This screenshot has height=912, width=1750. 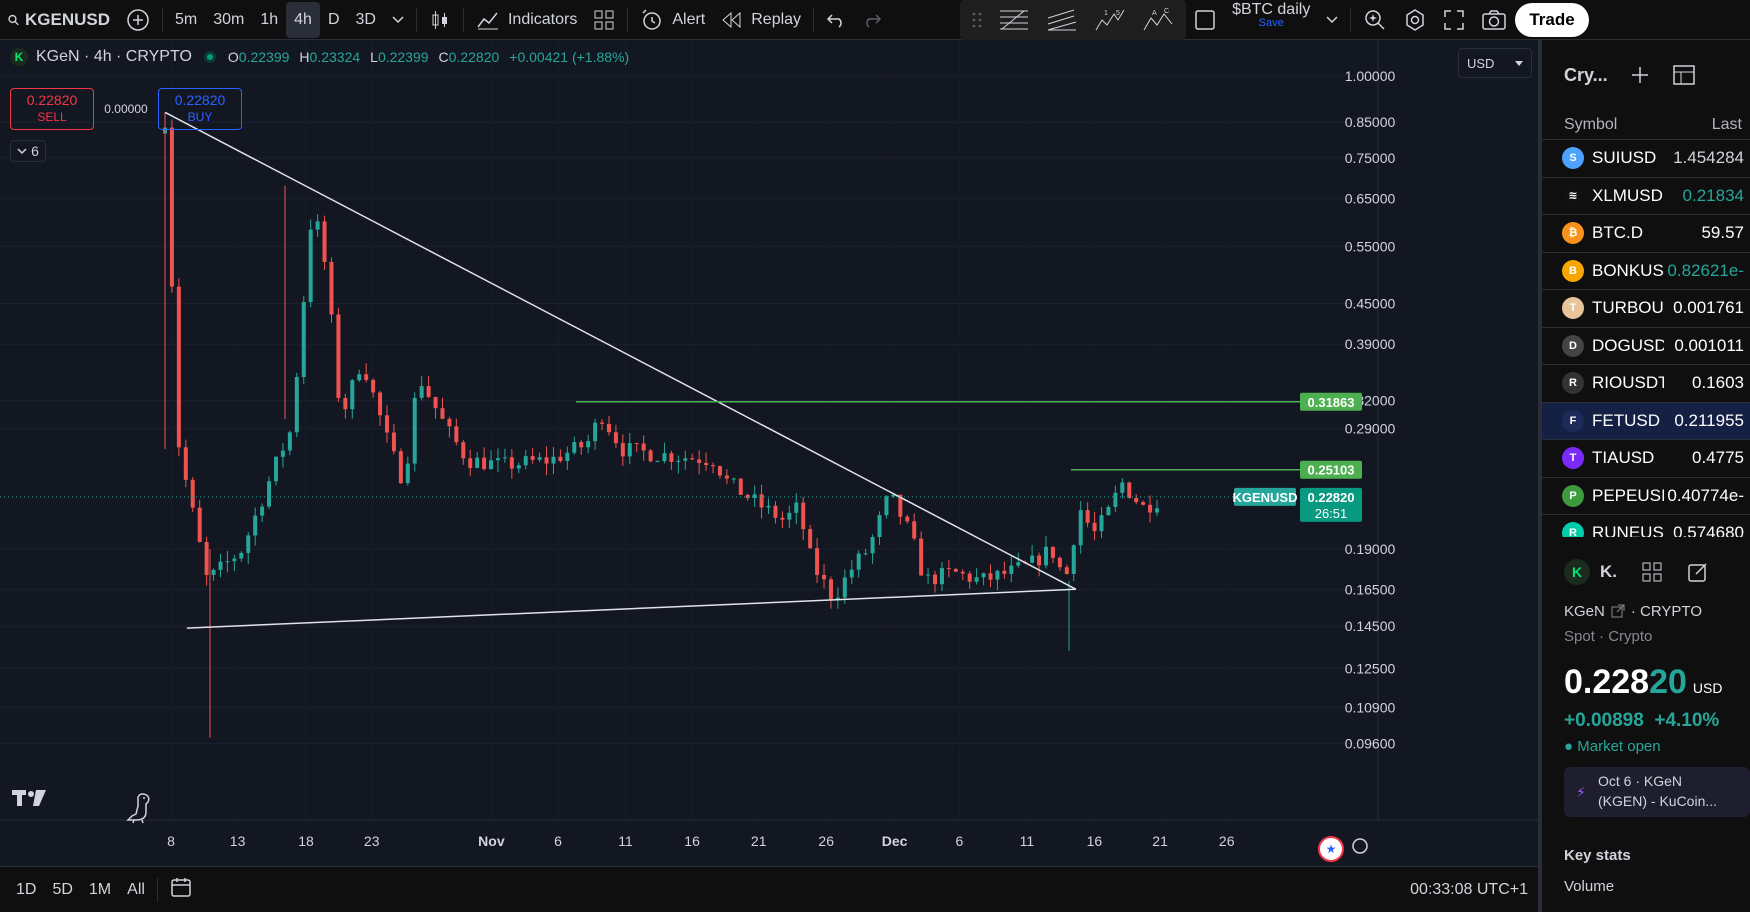 What do you see at coordinates (1646, 526) in the screenshot?
I see `watchlist-row: R RUNEUS 0.574680` at bounding box center [1646, 526].